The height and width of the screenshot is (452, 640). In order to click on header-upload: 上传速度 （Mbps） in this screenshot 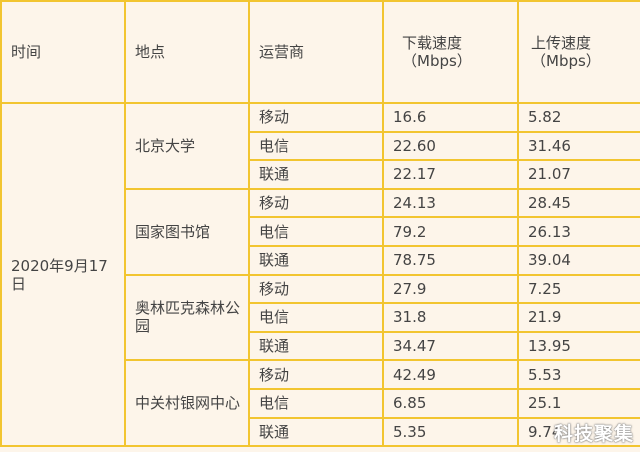, I will do `click(578, 52)`.